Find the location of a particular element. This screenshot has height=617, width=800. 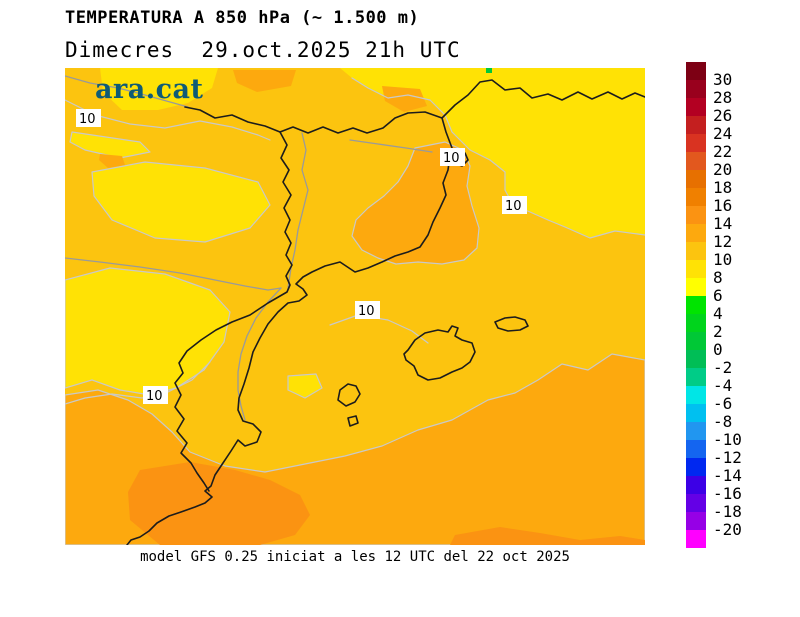

isotherm-10-east is located at coordinates (498, 158).